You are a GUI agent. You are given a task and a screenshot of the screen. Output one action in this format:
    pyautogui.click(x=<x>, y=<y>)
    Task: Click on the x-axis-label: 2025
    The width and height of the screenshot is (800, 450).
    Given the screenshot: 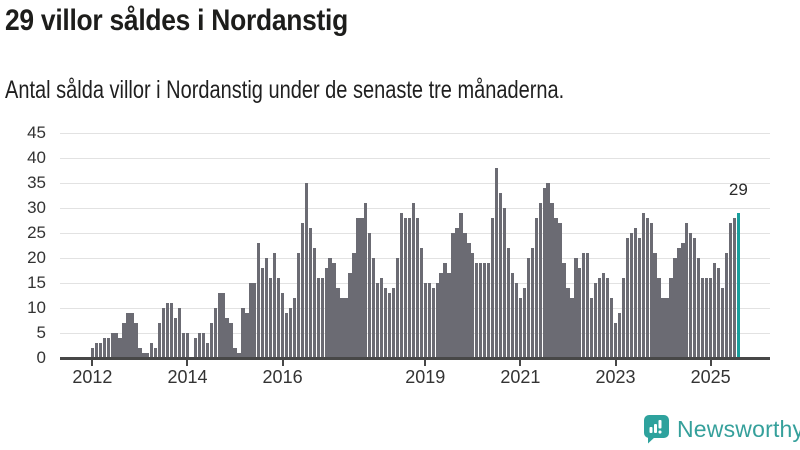 What is the action you would take?
    pyautogui.click(x=710, y=377)
    